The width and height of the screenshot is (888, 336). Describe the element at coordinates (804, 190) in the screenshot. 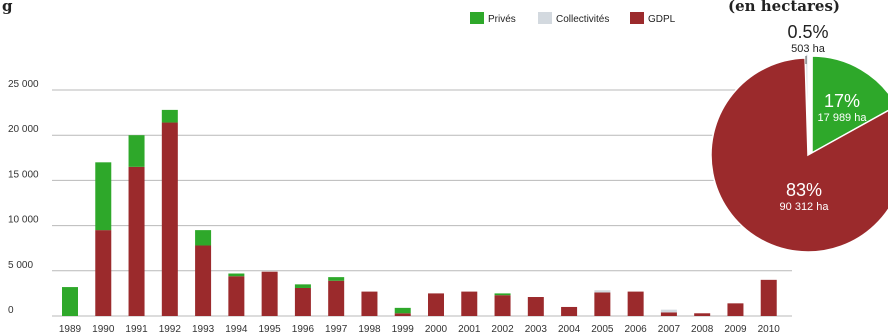

I see `pie-label-percent-gdpl: 83%` at that location.